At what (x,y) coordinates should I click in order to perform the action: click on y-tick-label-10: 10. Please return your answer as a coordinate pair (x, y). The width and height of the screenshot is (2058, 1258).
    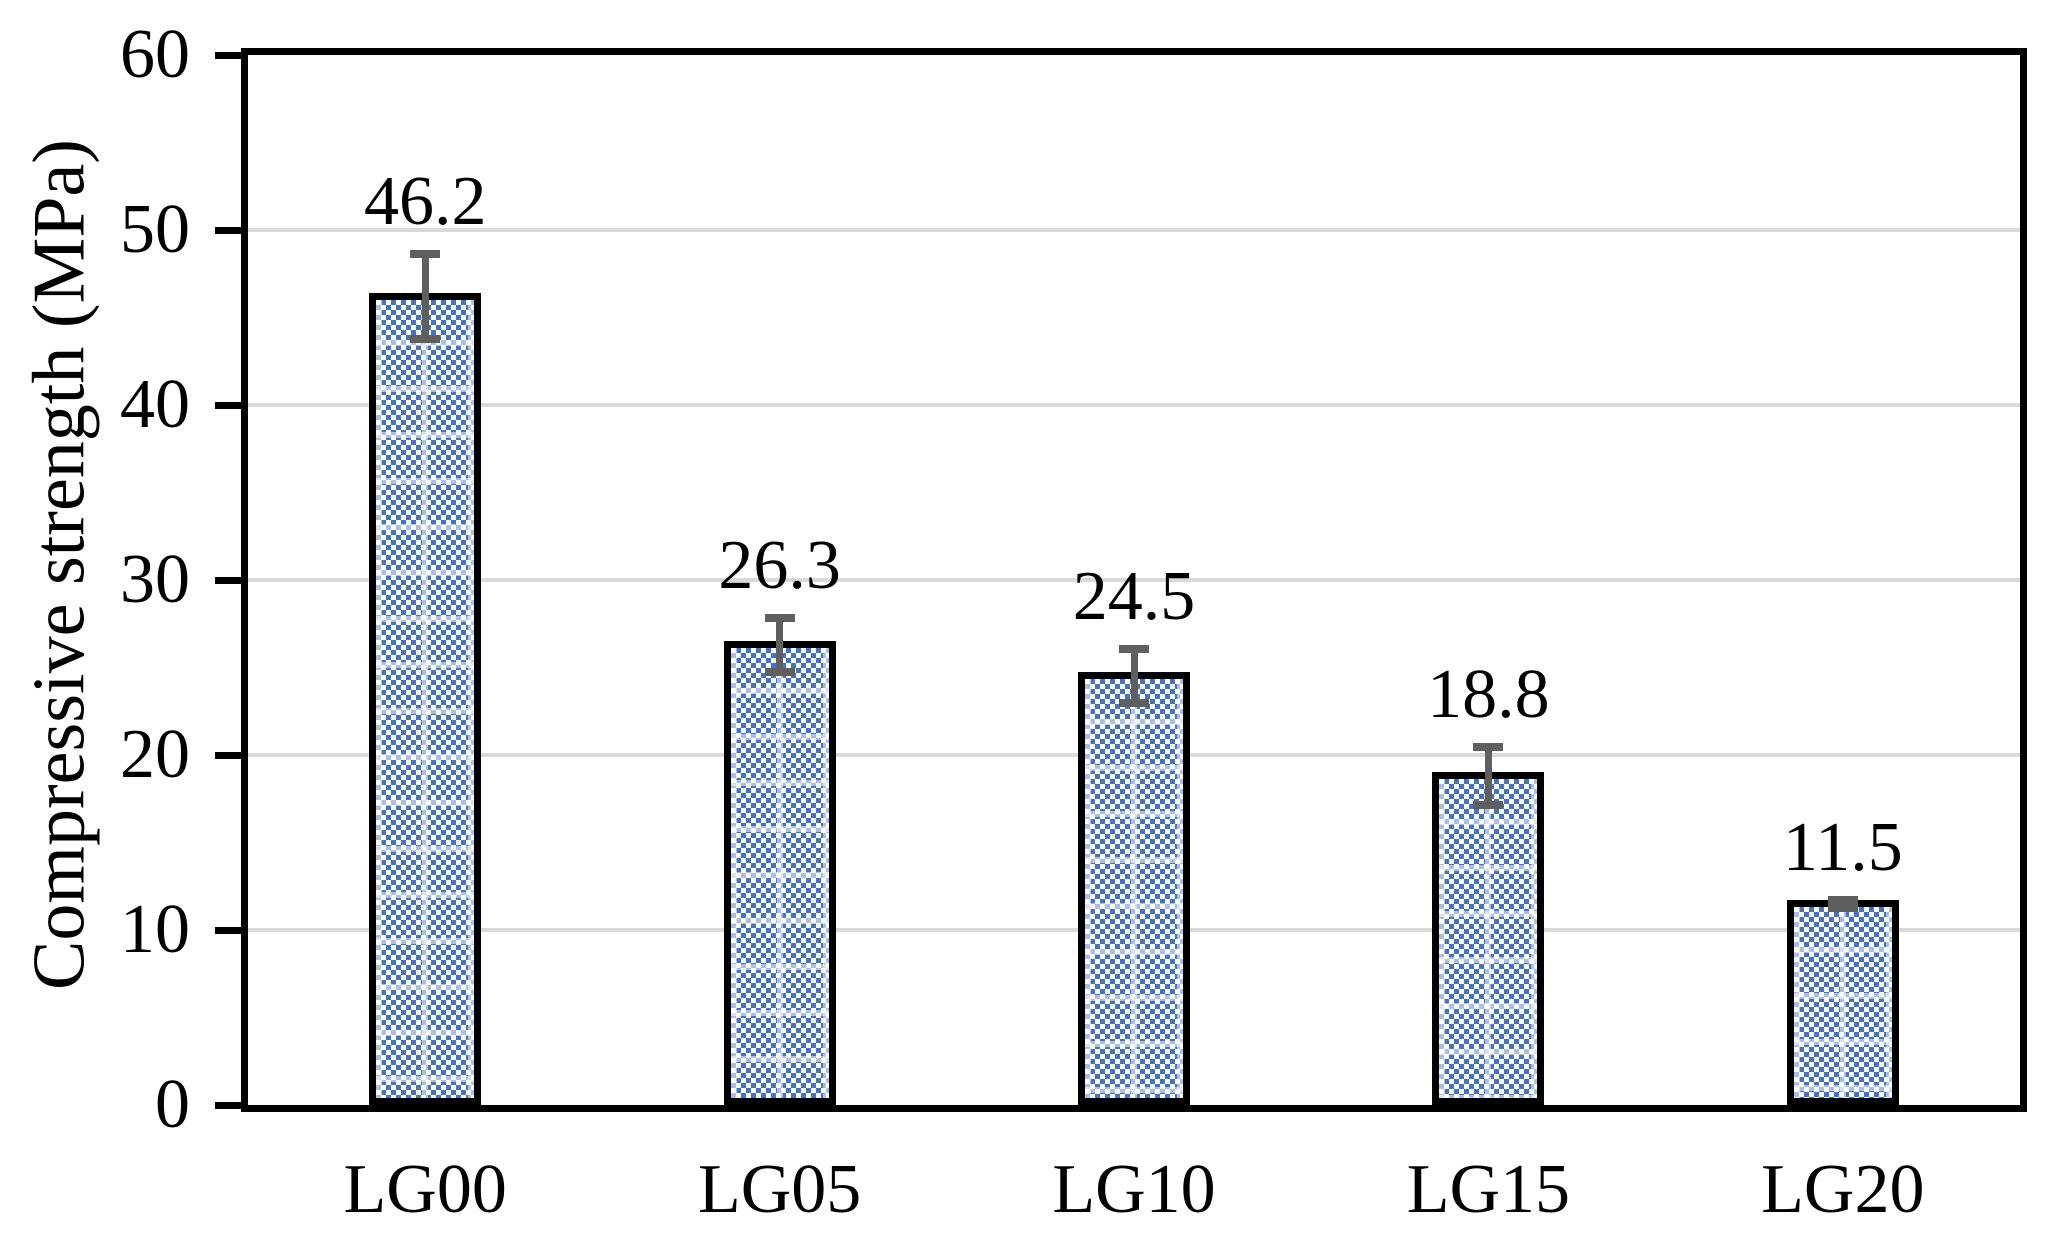
    Looking at the image, I should click on (155, 929).